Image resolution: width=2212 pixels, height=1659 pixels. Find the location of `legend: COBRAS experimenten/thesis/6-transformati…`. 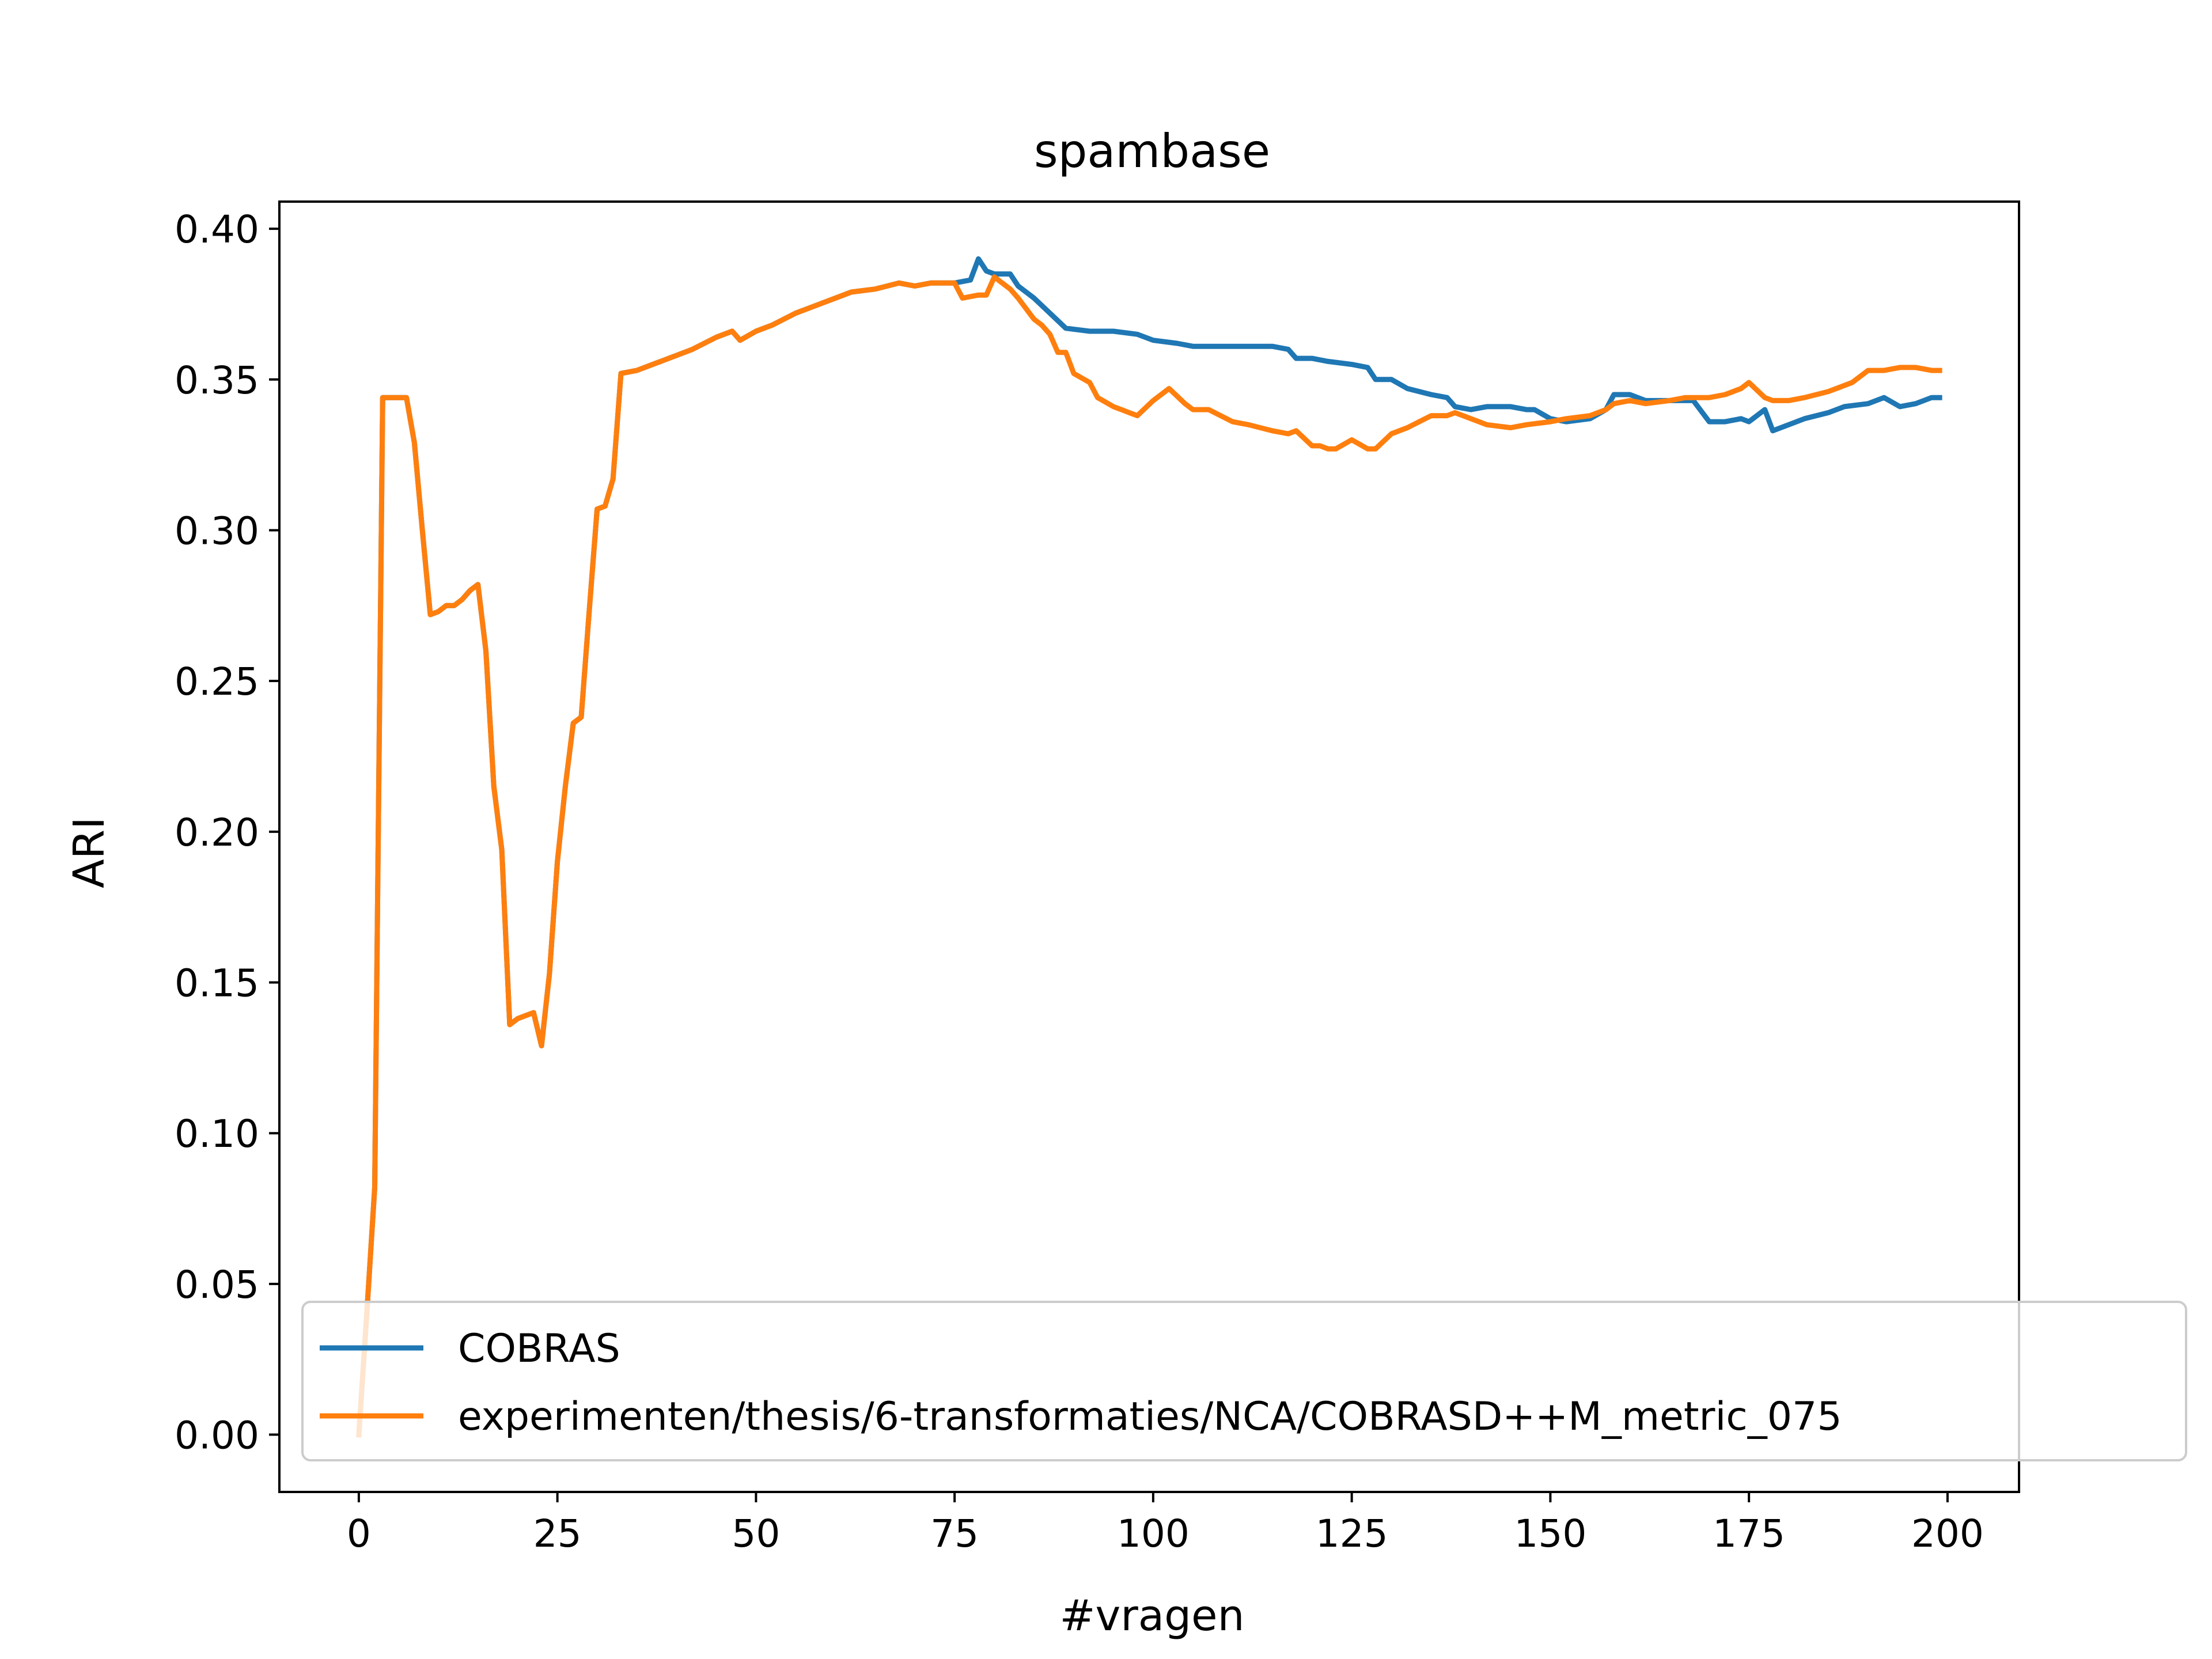

legend: COBRAS experimenten/thesis/6-transformati… is located at coordinates (1244, 1381).